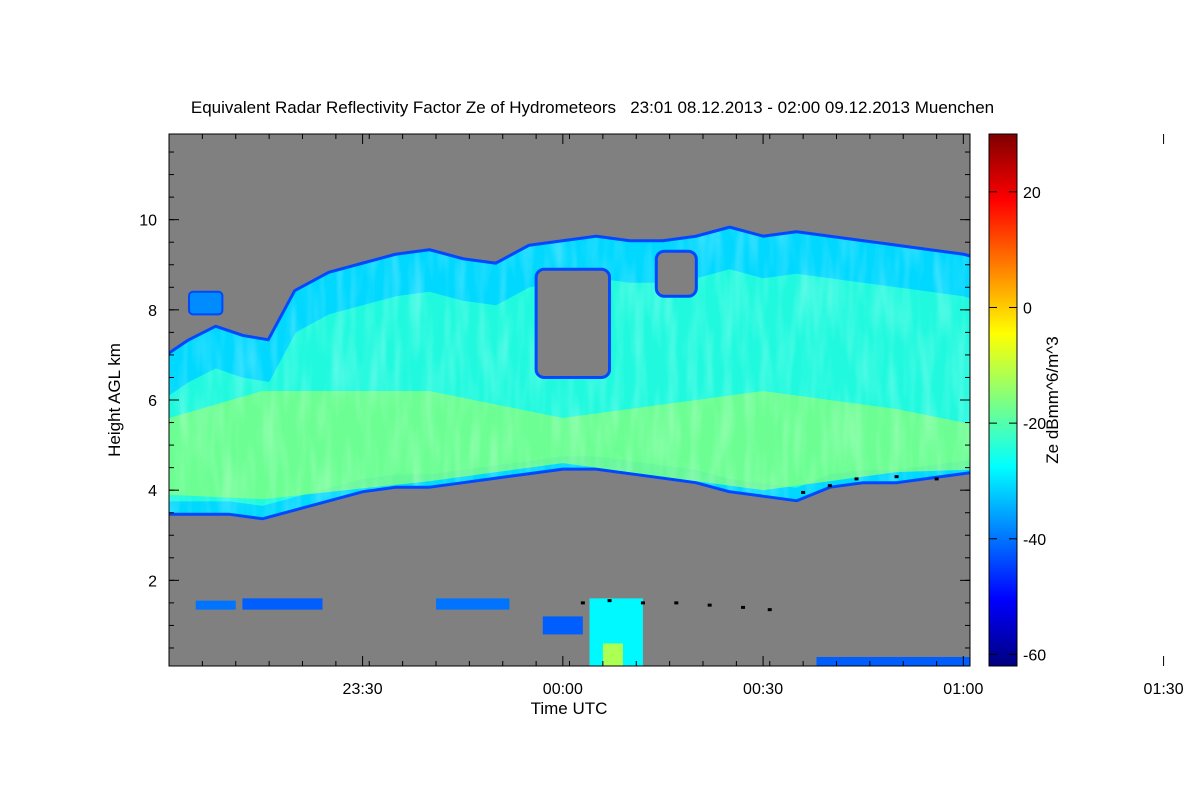  I want to click on y-tick-label: 2, so click(152, 581).